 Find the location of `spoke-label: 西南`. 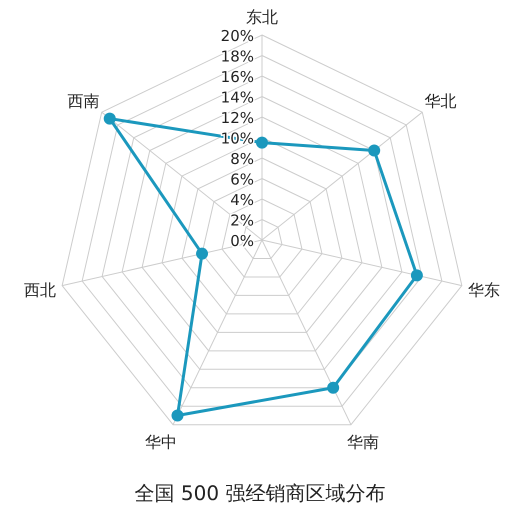

spoke-label: 西南 is located at coordinates (83, 101).